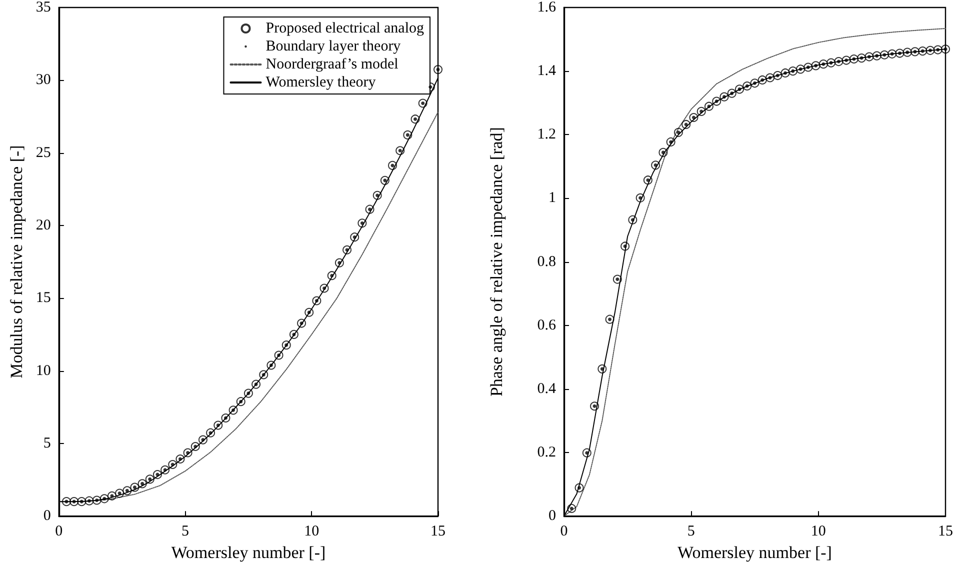 The image size is (956, 566). I want to click on y-tick-label: 0.4, so click(546, 388).